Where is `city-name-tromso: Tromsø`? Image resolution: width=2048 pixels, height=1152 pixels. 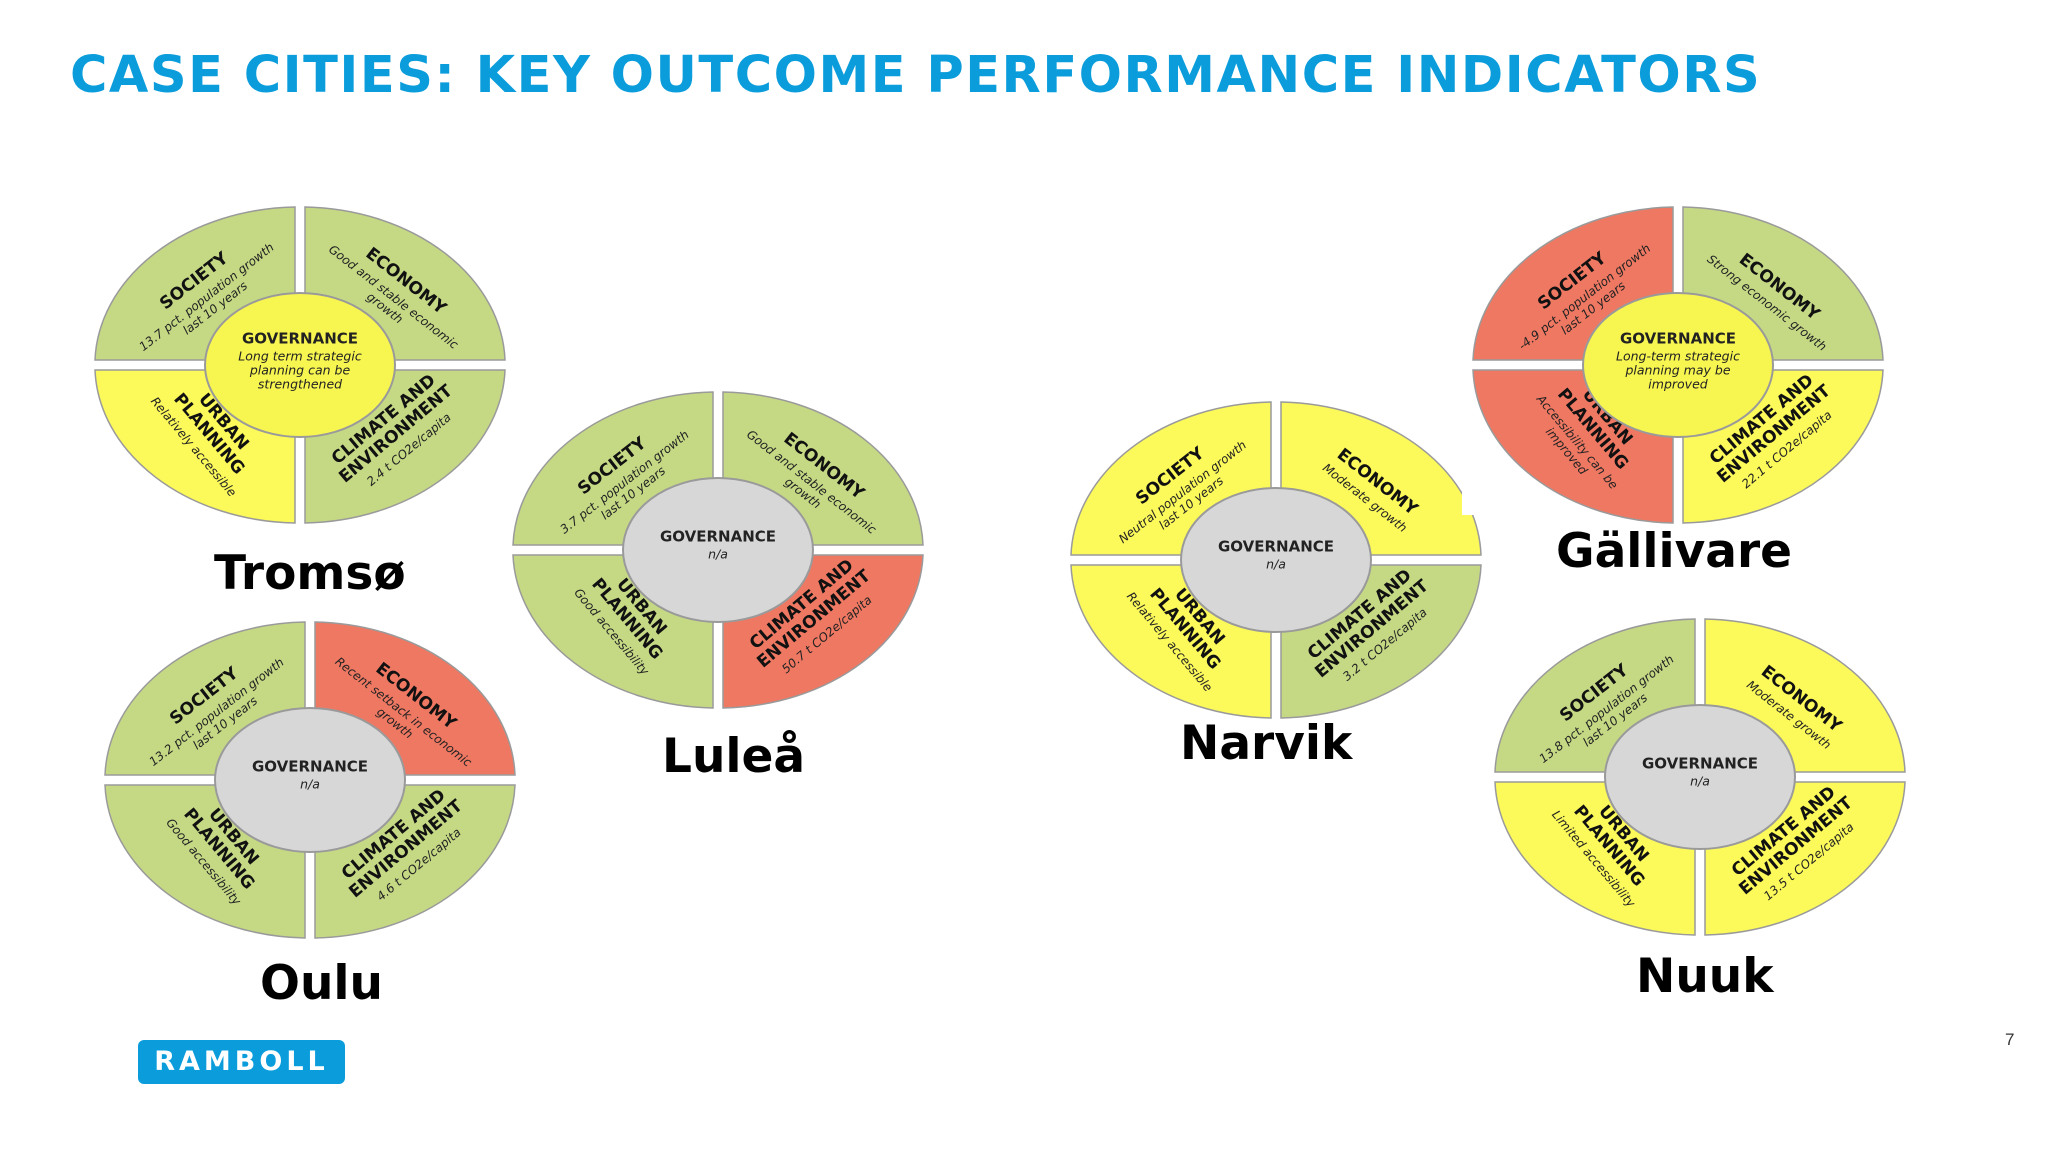 city-name-tromso: Tromsø is located at coordinates (310, 573).